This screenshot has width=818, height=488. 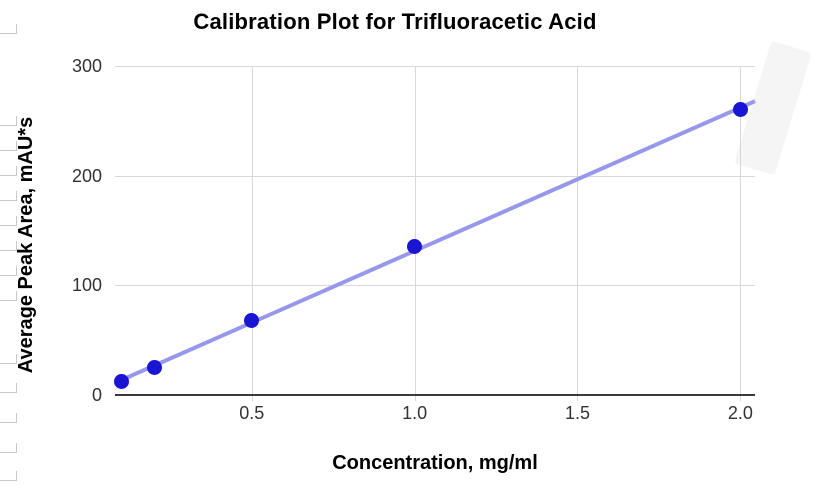 I want to click on x-tick-label-1.5: 1.5, so click(x=577, y=413).